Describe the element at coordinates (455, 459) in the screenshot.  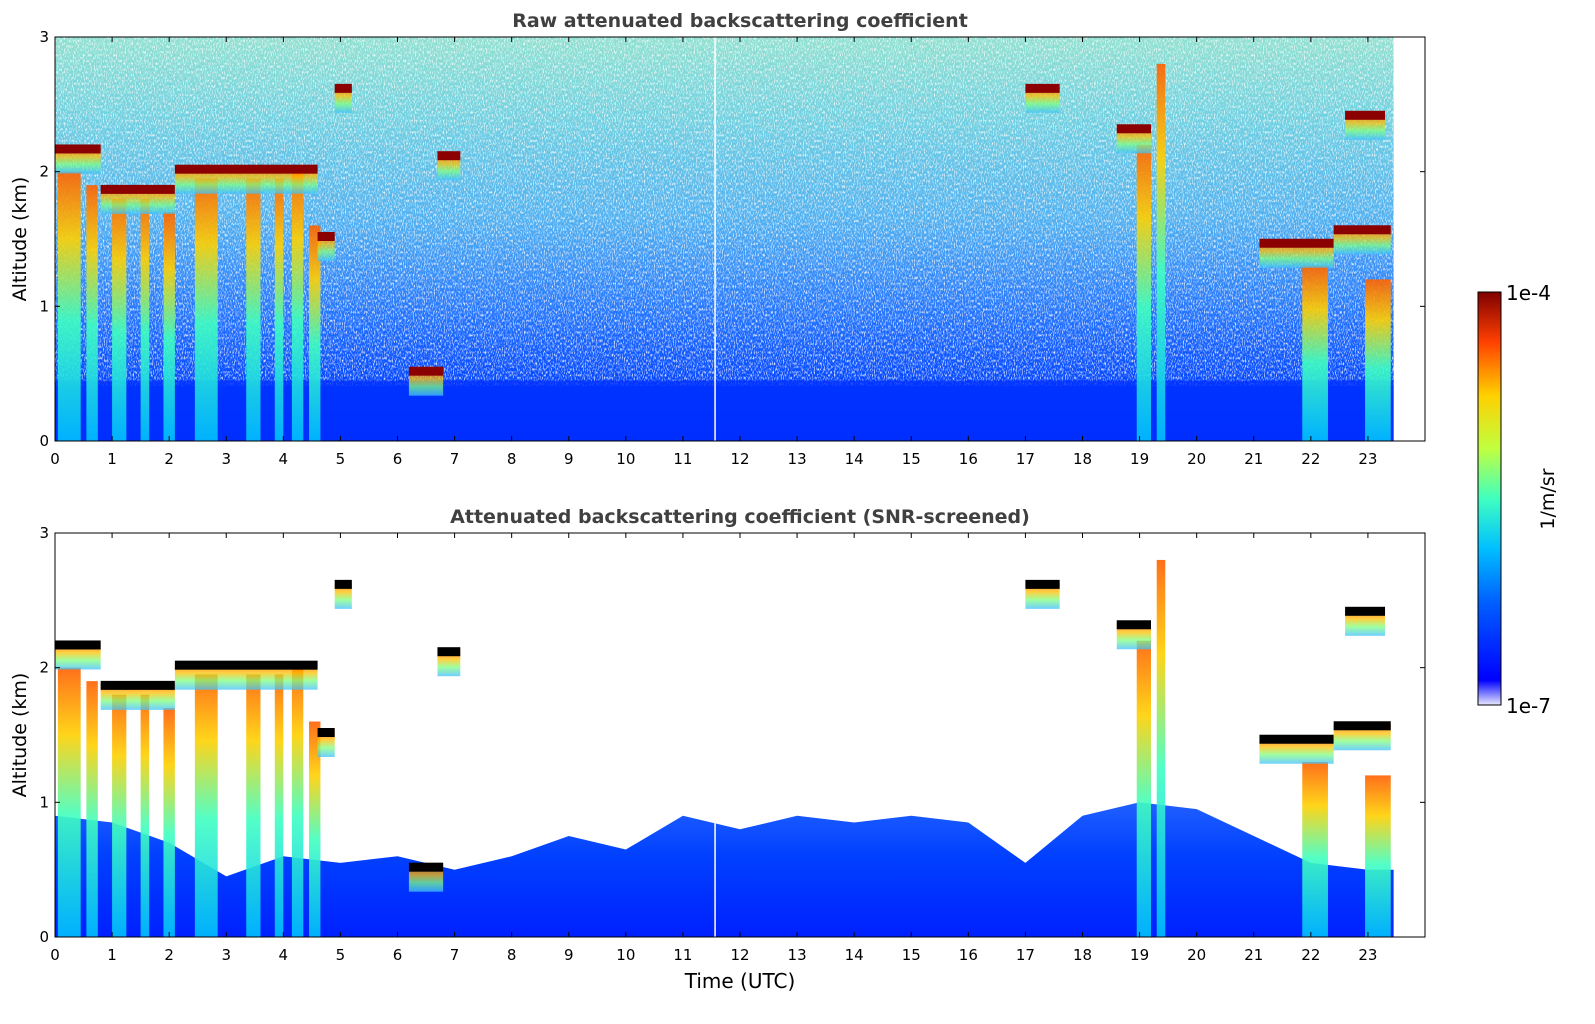
I see `raw-x-tick-label: 7` at that location.